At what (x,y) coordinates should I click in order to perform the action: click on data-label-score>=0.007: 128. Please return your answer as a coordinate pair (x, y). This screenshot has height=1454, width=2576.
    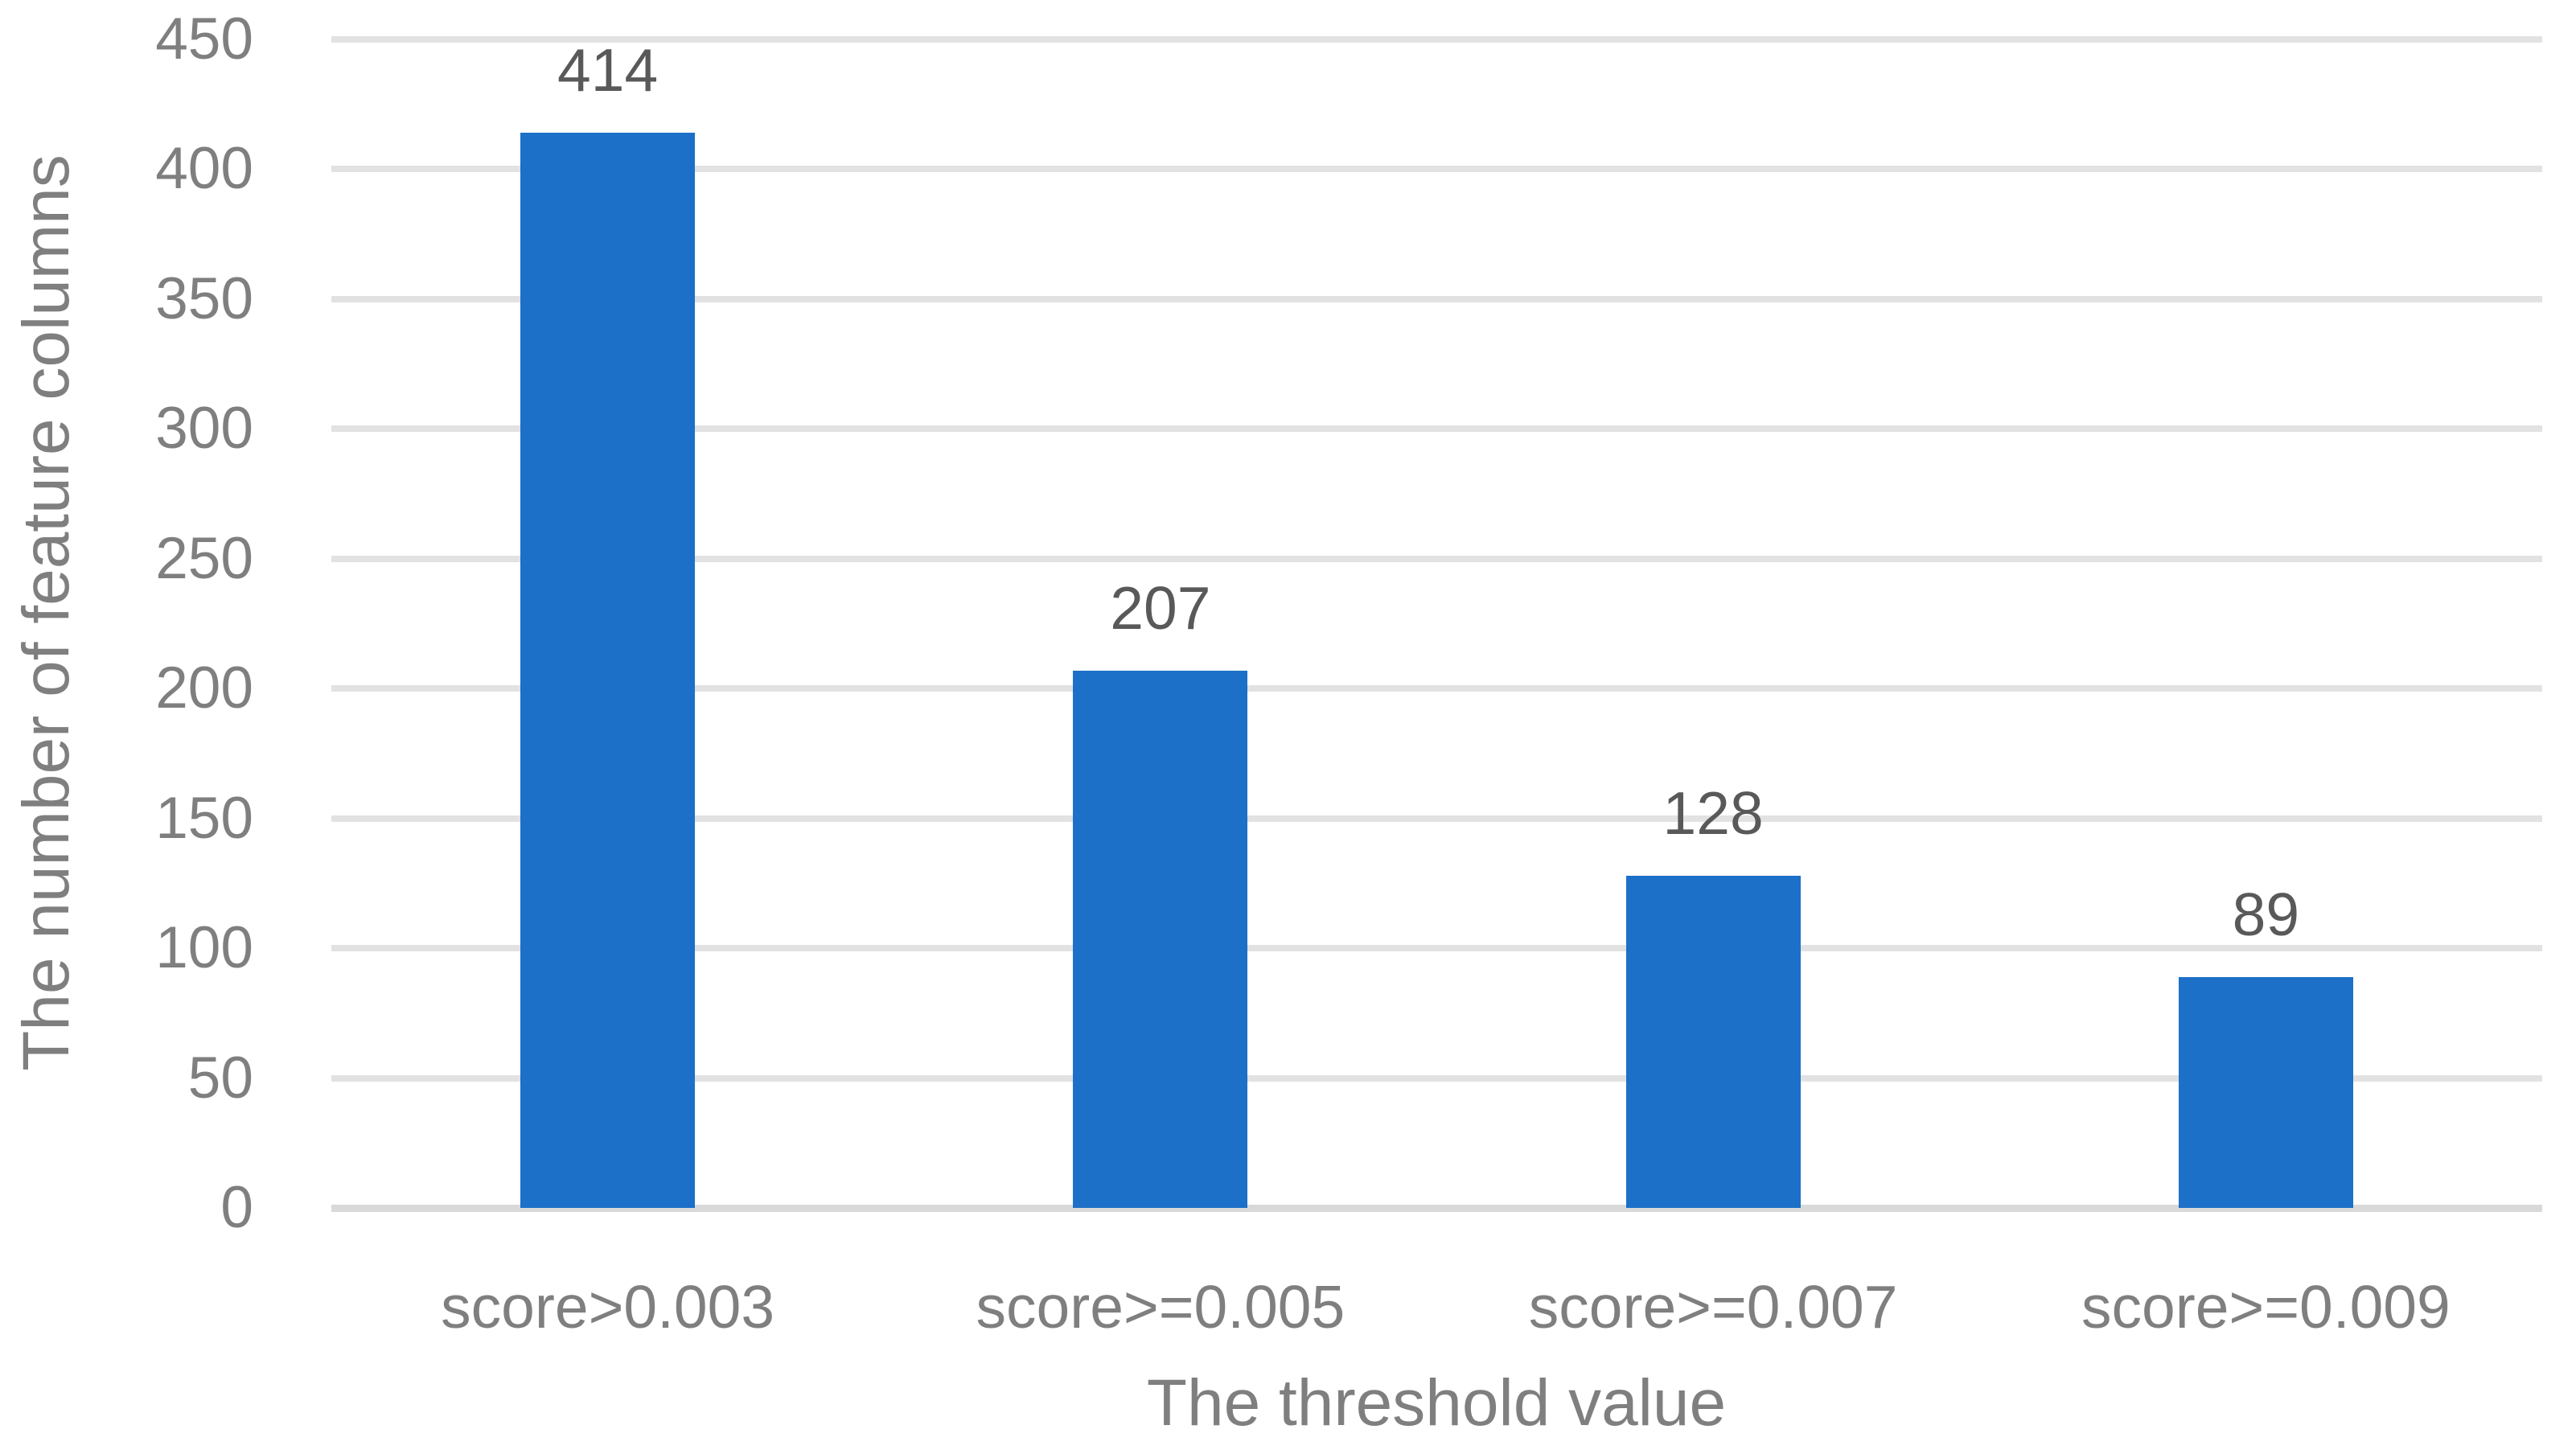
    Looking at the image, I should click on (1713, 812).